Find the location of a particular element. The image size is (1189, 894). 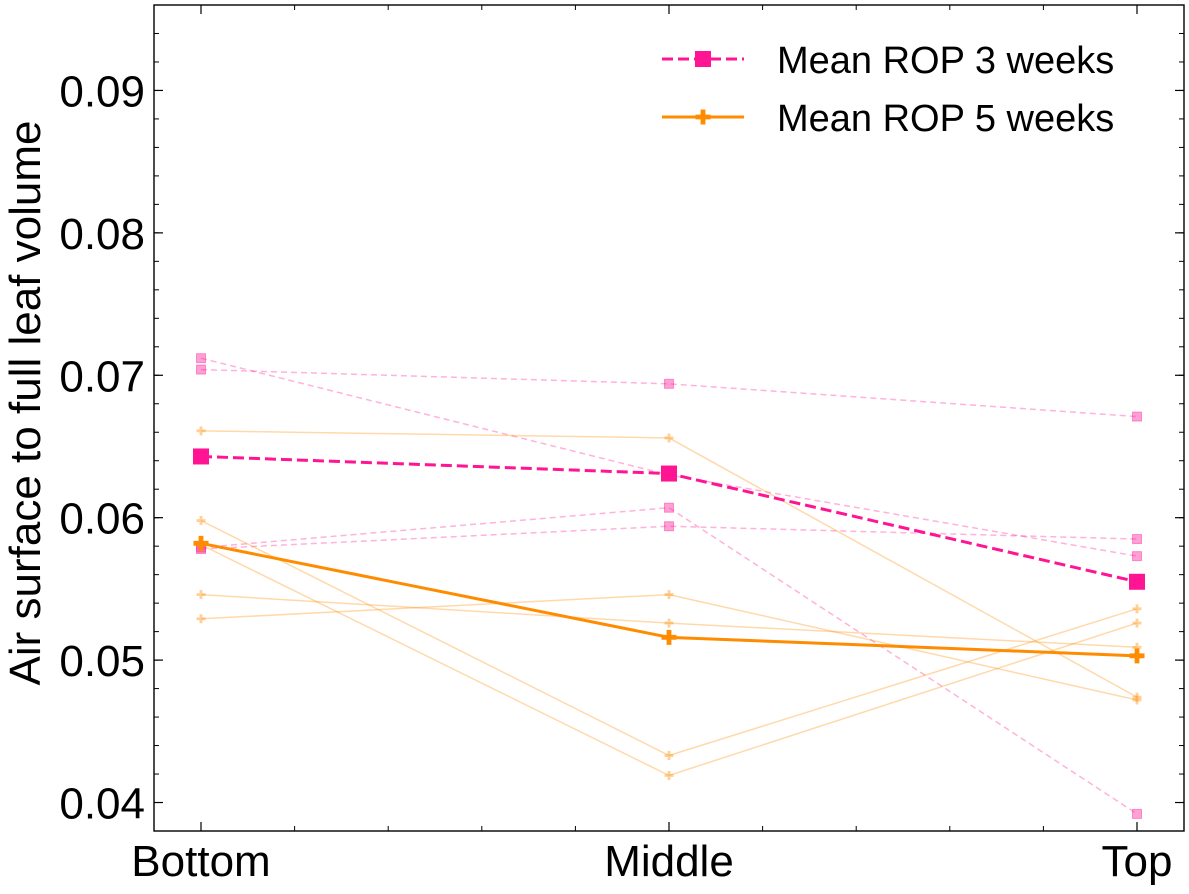

y-tick-label: 0.07 is located at coordinates (102, 376).